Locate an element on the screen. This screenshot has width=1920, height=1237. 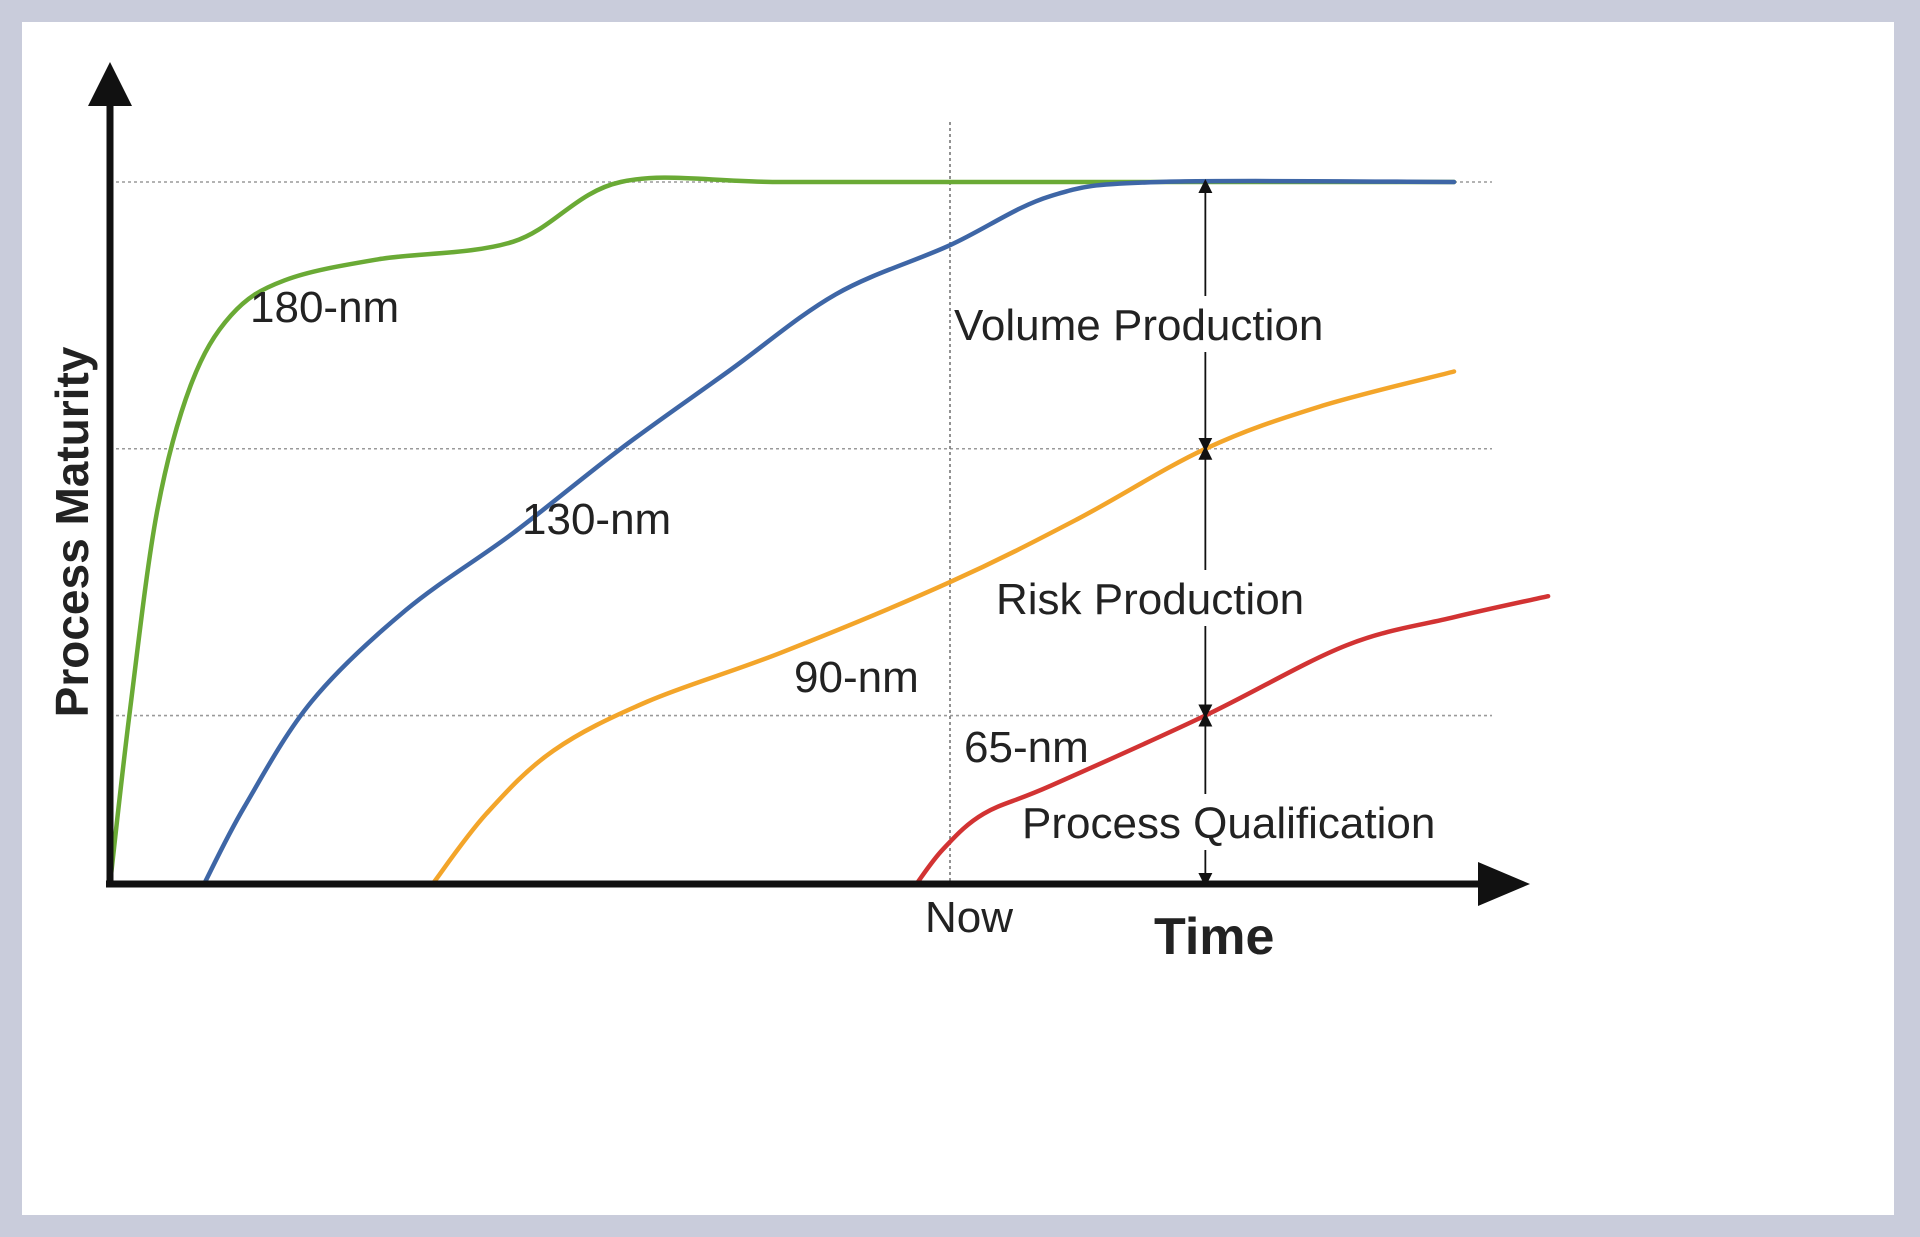
series-line-65-nm is located at coordinates (1232, 740).